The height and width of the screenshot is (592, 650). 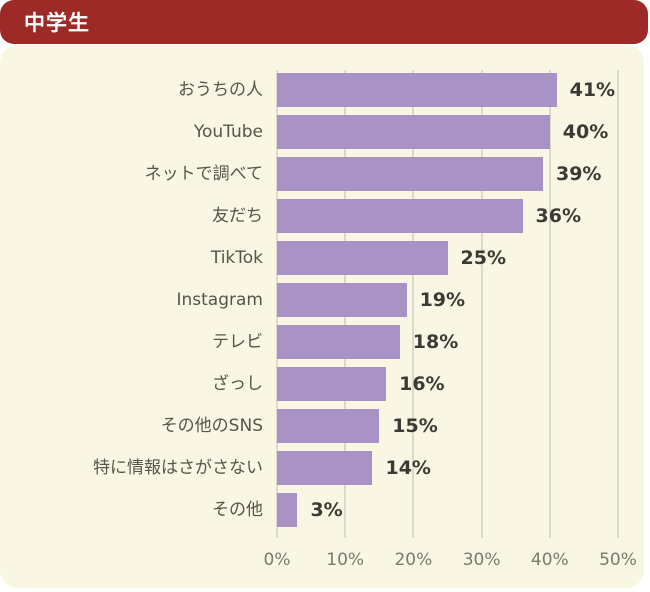 What do you see at coordinates (408, 468) in the screenshot?
I see `value-label: 14%` at bounding box center [408, 468].